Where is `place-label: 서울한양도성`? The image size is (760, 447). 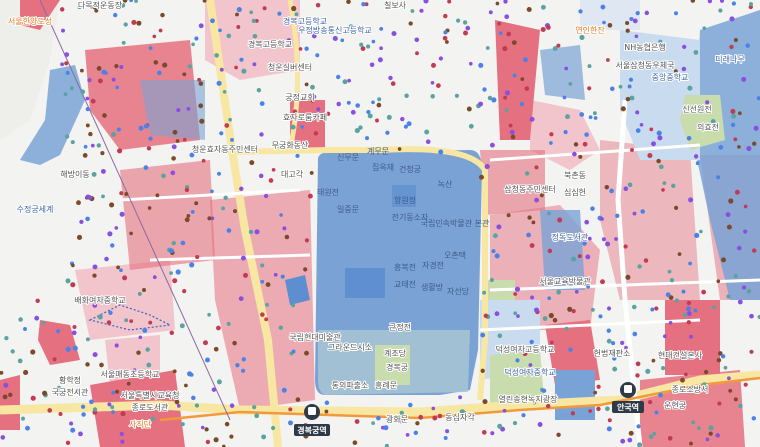 place-label: 서울한양도성 is located at coordinates (30, 21).